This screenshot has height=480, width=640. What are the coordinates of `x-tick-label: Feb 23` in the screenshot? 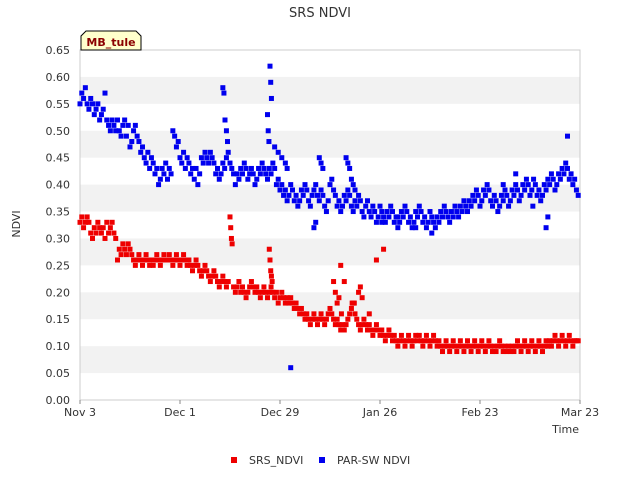 It's located at (480, 412).